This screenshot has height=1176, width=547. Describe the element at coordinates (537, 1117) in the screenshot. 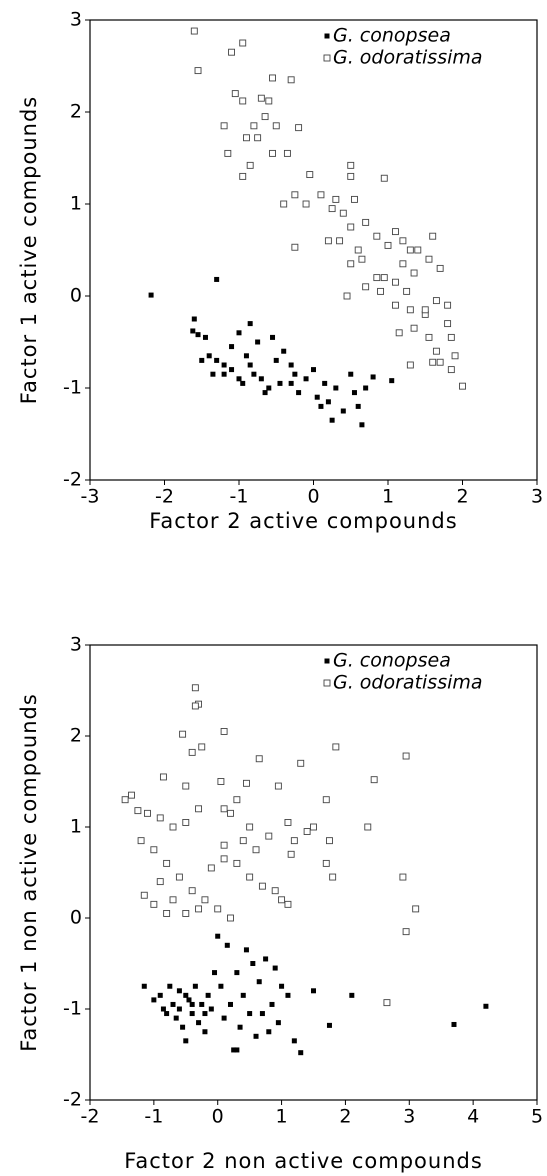

I see `x-tick-label: 5` at that location.